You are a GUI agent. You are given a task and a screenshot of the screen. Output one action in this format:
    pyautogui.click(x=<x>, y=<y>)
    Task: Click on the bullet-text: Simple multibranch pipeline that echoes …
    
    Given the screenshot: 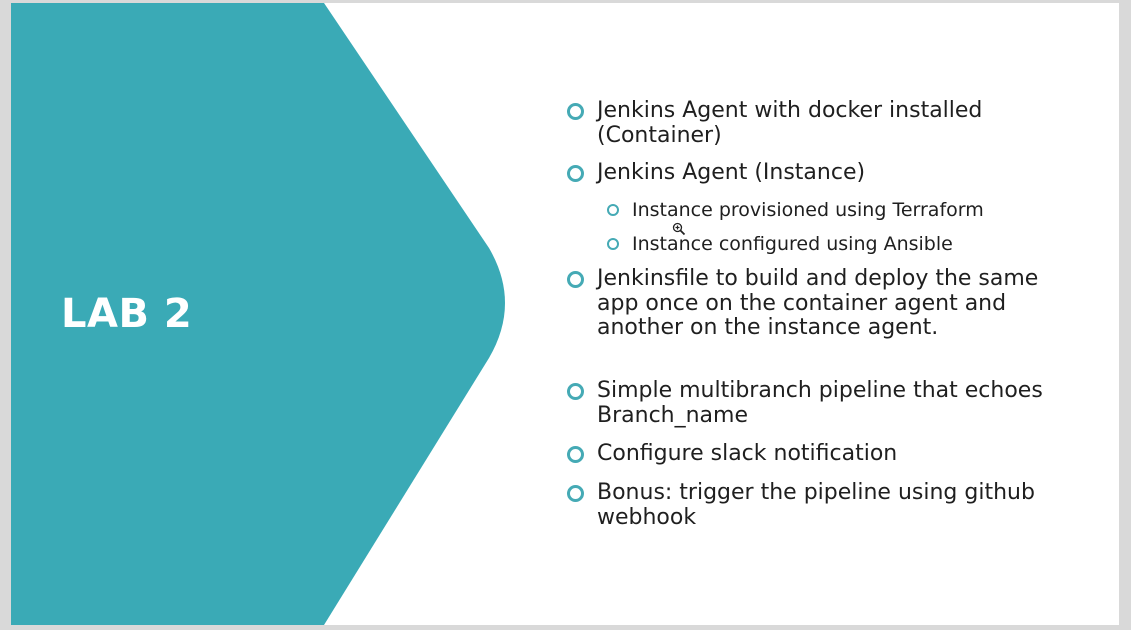 What is the action you would take?
    pyautogui.click(x=820, y=403)
    